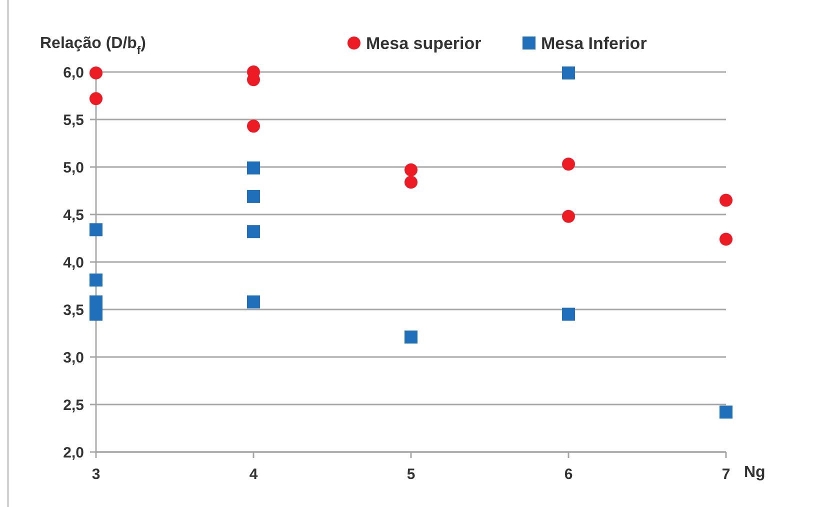 Image resolution: width=830 pixels, height=507 pixels. What do you see at coordinates (424, 43) in the screenshot?
I see `legend-label: Mesa superior` at bounding box center [424, 43].